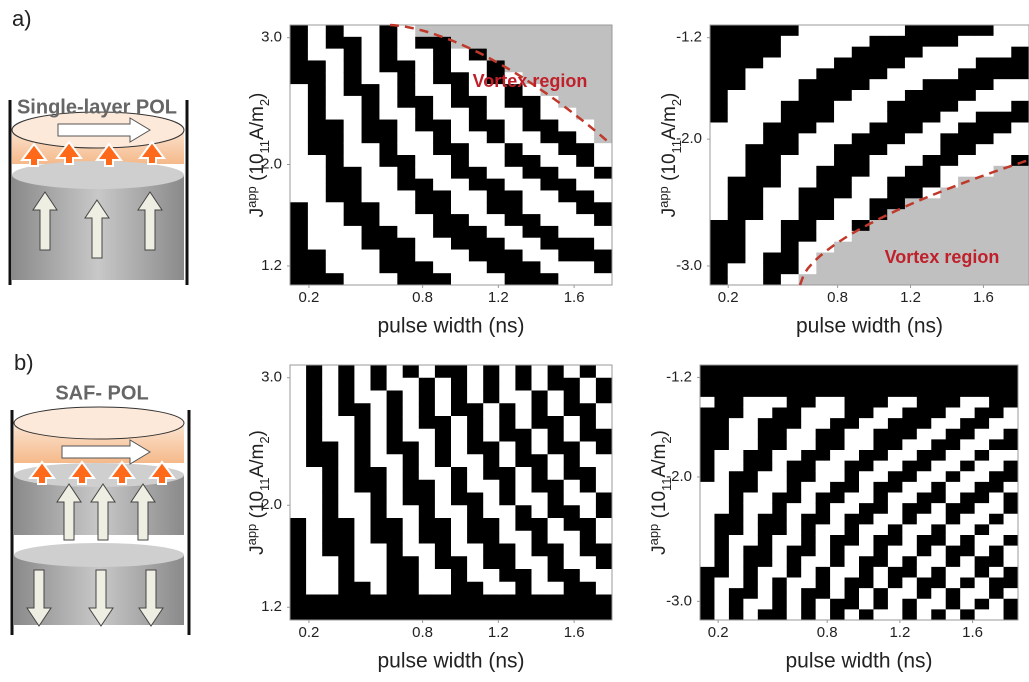  I want to click on x-tick-label: 1.6, so click(983, 297).